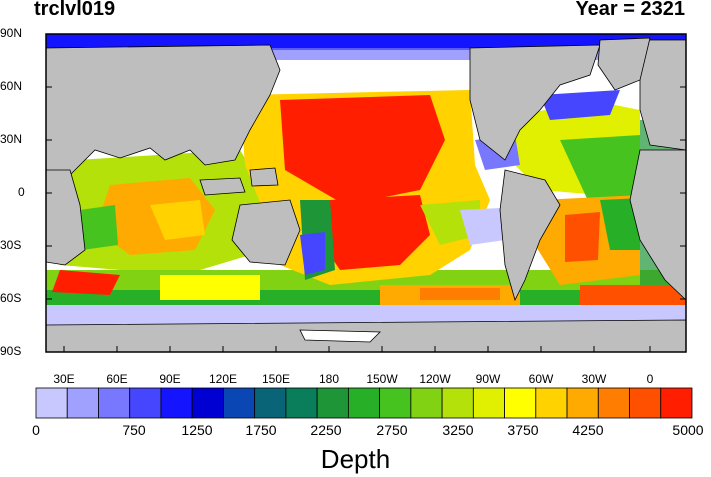  What do you see at coordinates (435, 379) in the screenshot?
I see `lon-label-120w: 120W` at bounding box center [435, 379].